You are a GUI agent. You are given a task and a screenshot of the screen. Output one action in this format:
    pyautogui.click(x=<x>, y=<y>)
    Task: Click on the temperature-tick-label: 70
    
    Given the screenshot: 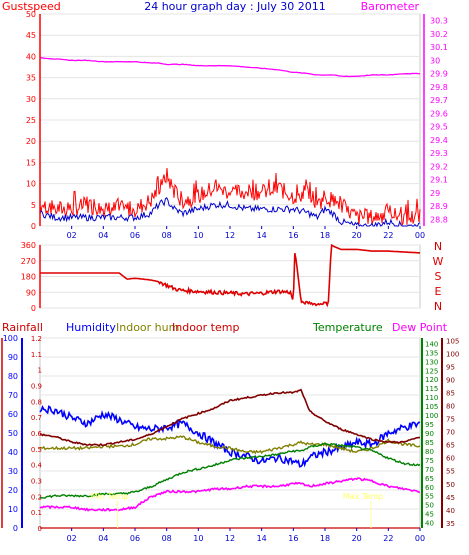 What is the action you would take?
    pyautogui.click(x=429, y=470)
    